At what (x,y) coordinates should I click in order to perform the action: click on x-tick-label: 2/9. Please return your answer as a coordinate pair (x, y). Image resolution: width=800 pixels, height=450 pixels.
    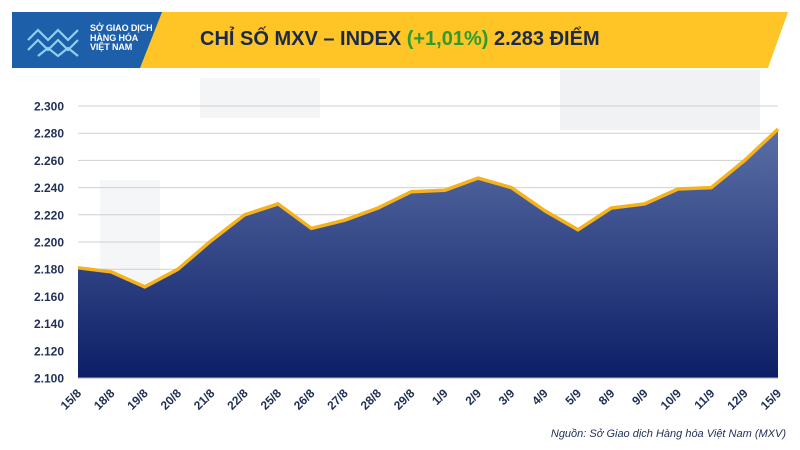
    Looking at the image, I should click on (473, 397).